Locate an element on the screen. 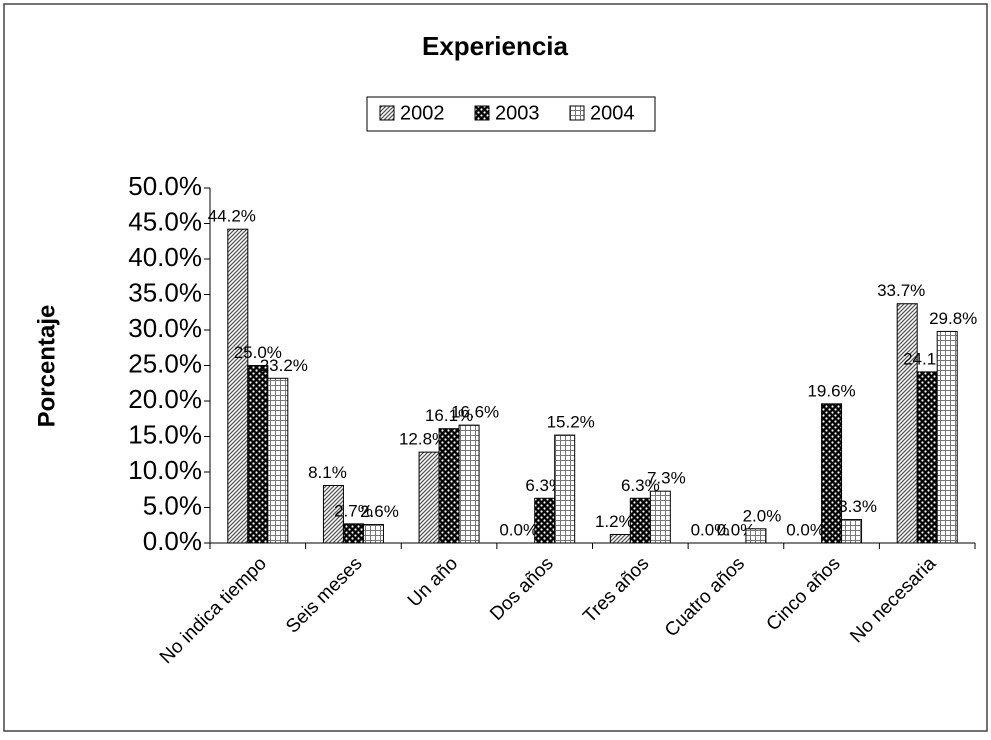 This screenshot has width=991, height=740. value-label: 44.2% is located at coordinates (232, 216).